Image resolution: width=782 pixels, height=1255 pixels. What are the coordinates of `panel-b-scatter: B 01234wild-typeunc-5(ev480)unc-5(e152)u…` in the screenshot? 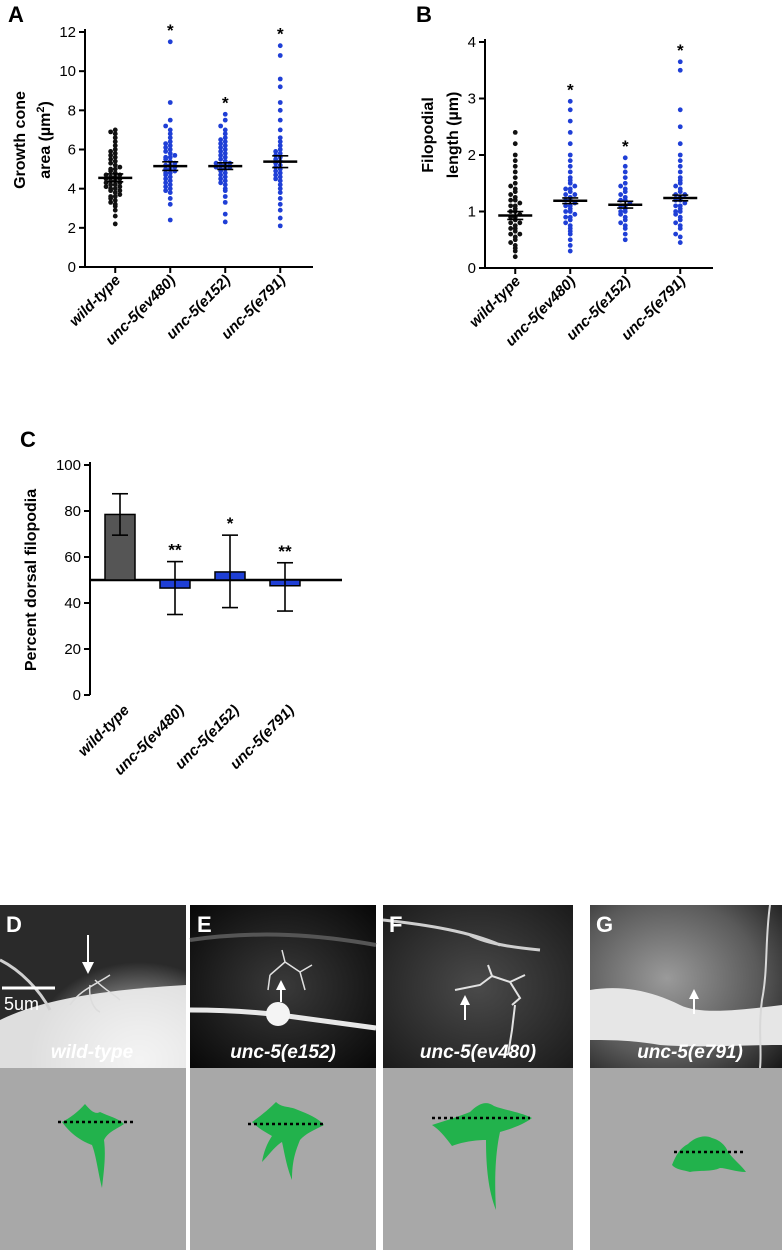 It's located at (564, 176).